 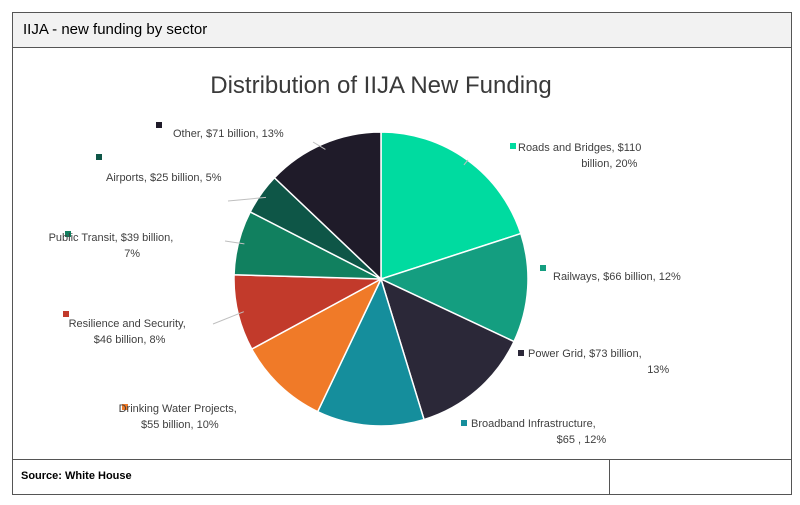 I want to click on slice-label: Airports, $25 billion, 5%, so click(x=164, y=178).